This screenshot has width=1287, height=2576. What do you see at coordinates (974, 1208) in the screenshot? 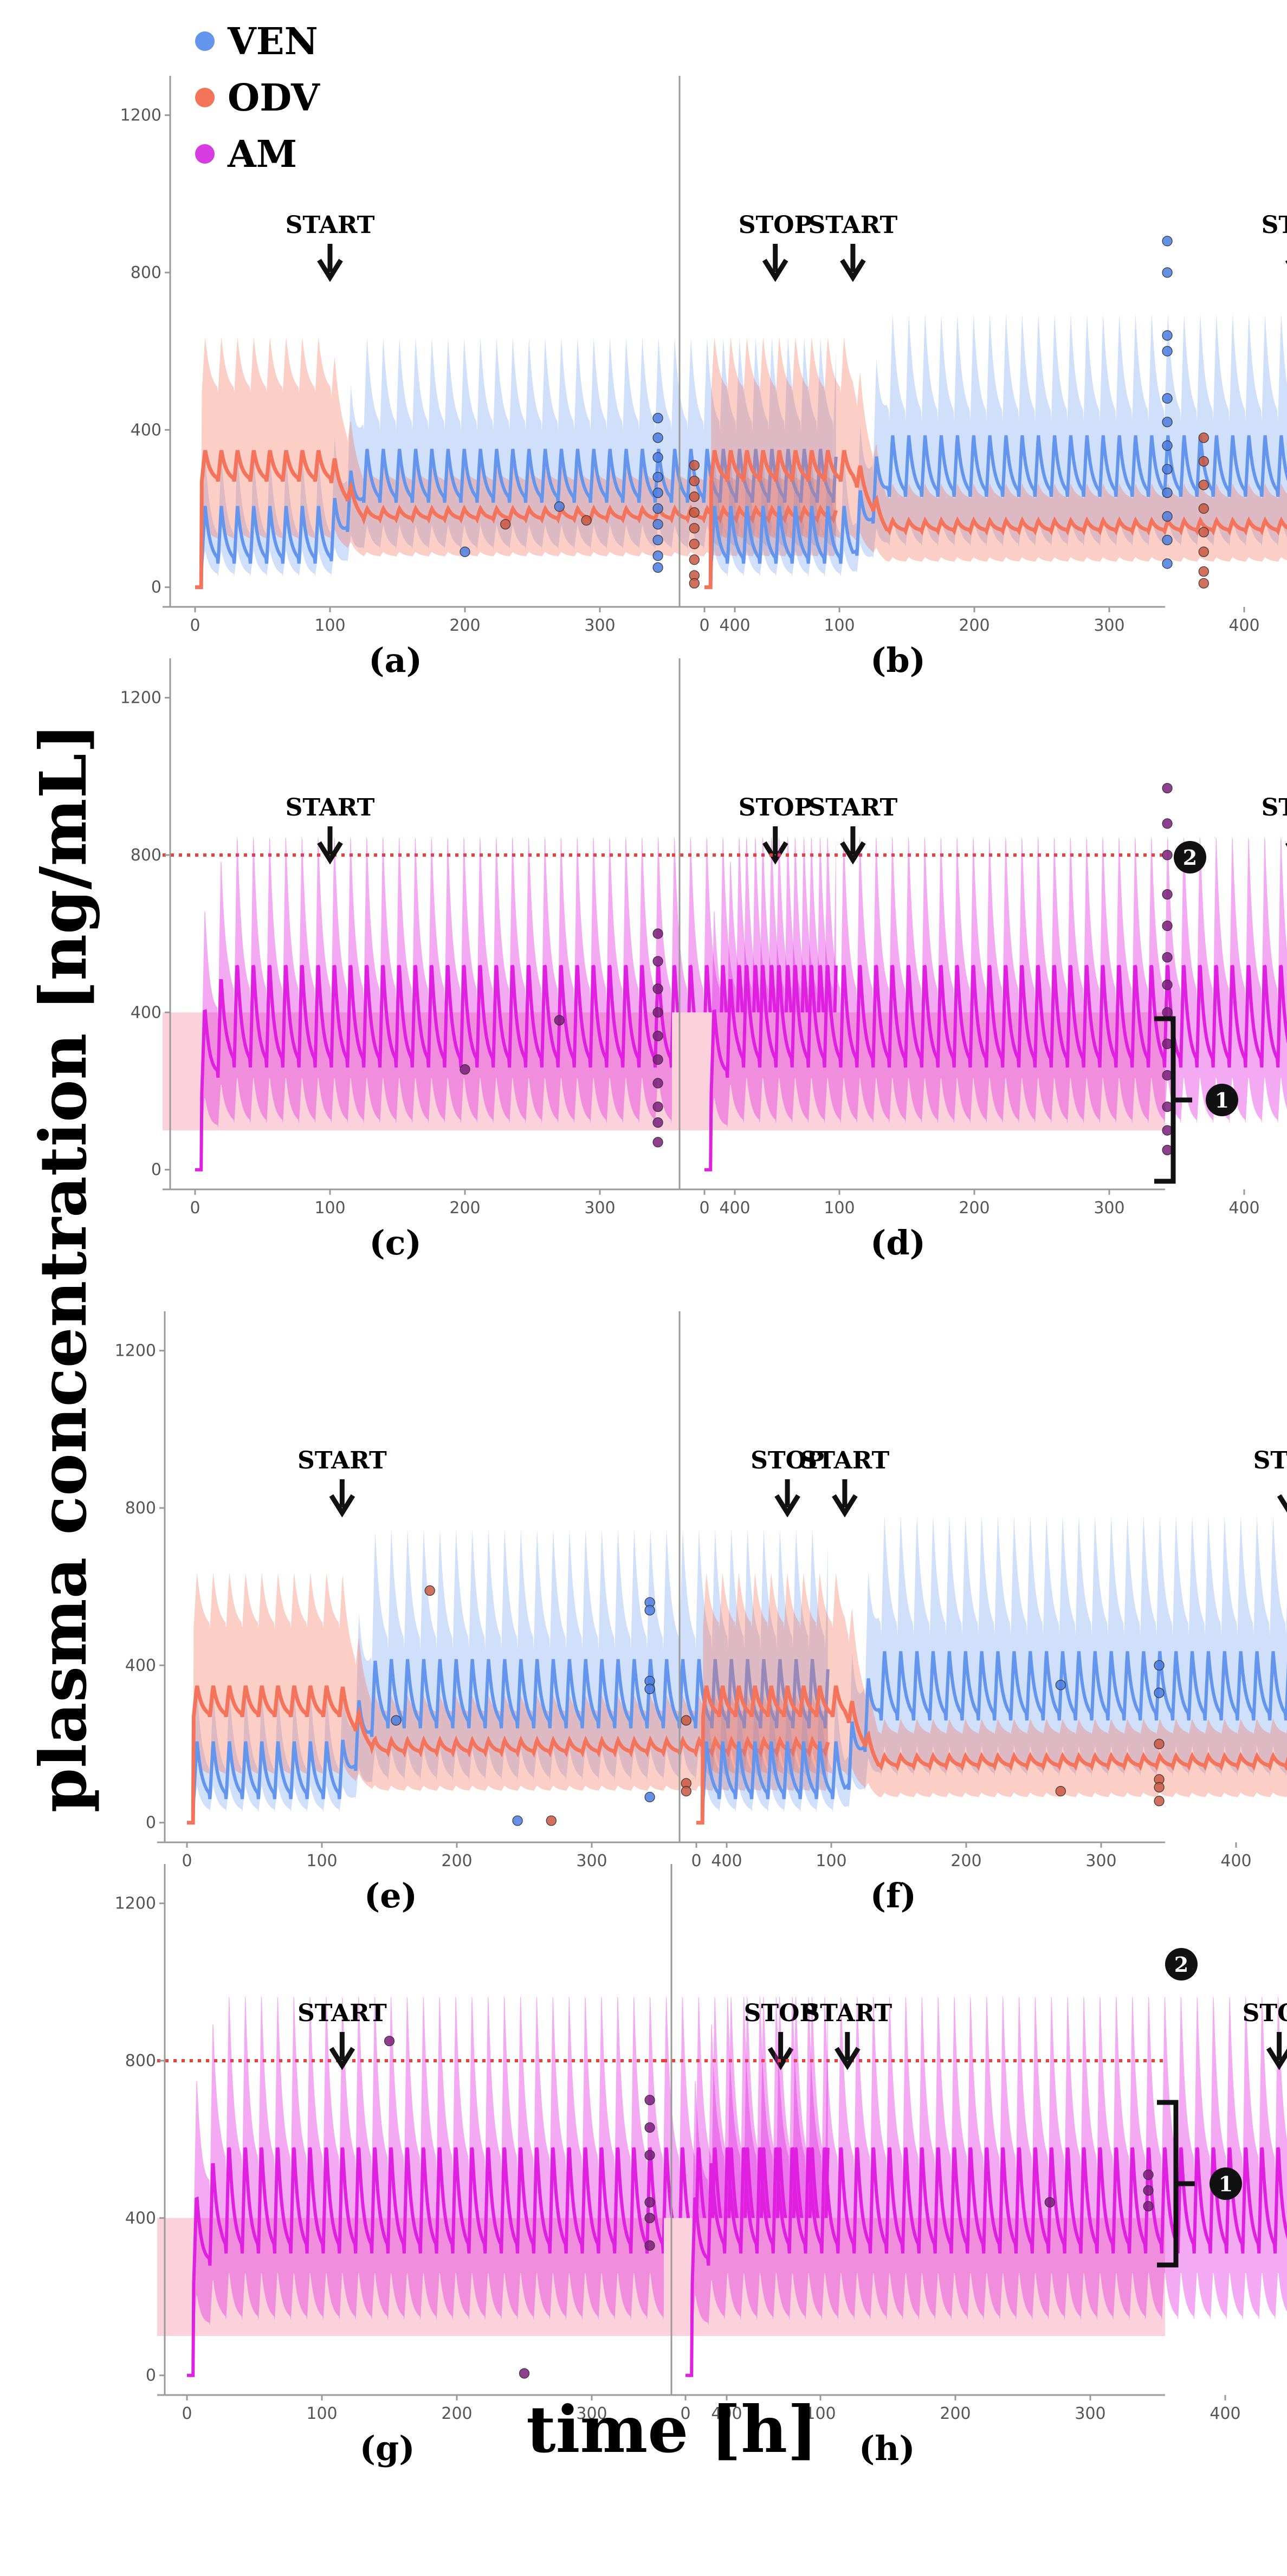
I see `x-tick-label-d-2: 200` at bounding box center [974, 1208].